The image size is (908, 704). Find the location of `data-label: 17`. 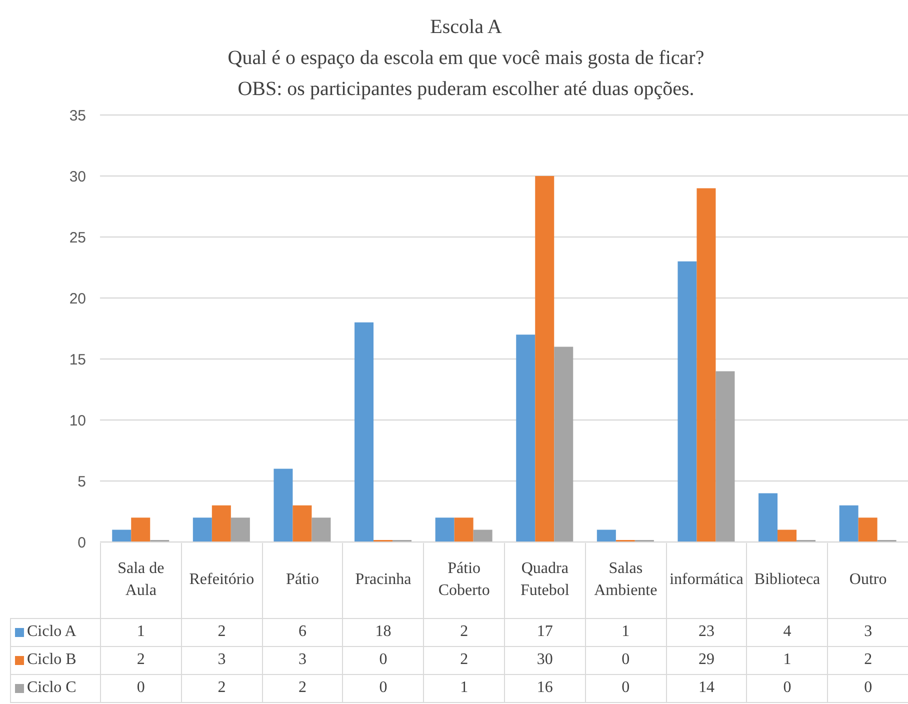

data-label: 17 is located at coordinates (545, 632).